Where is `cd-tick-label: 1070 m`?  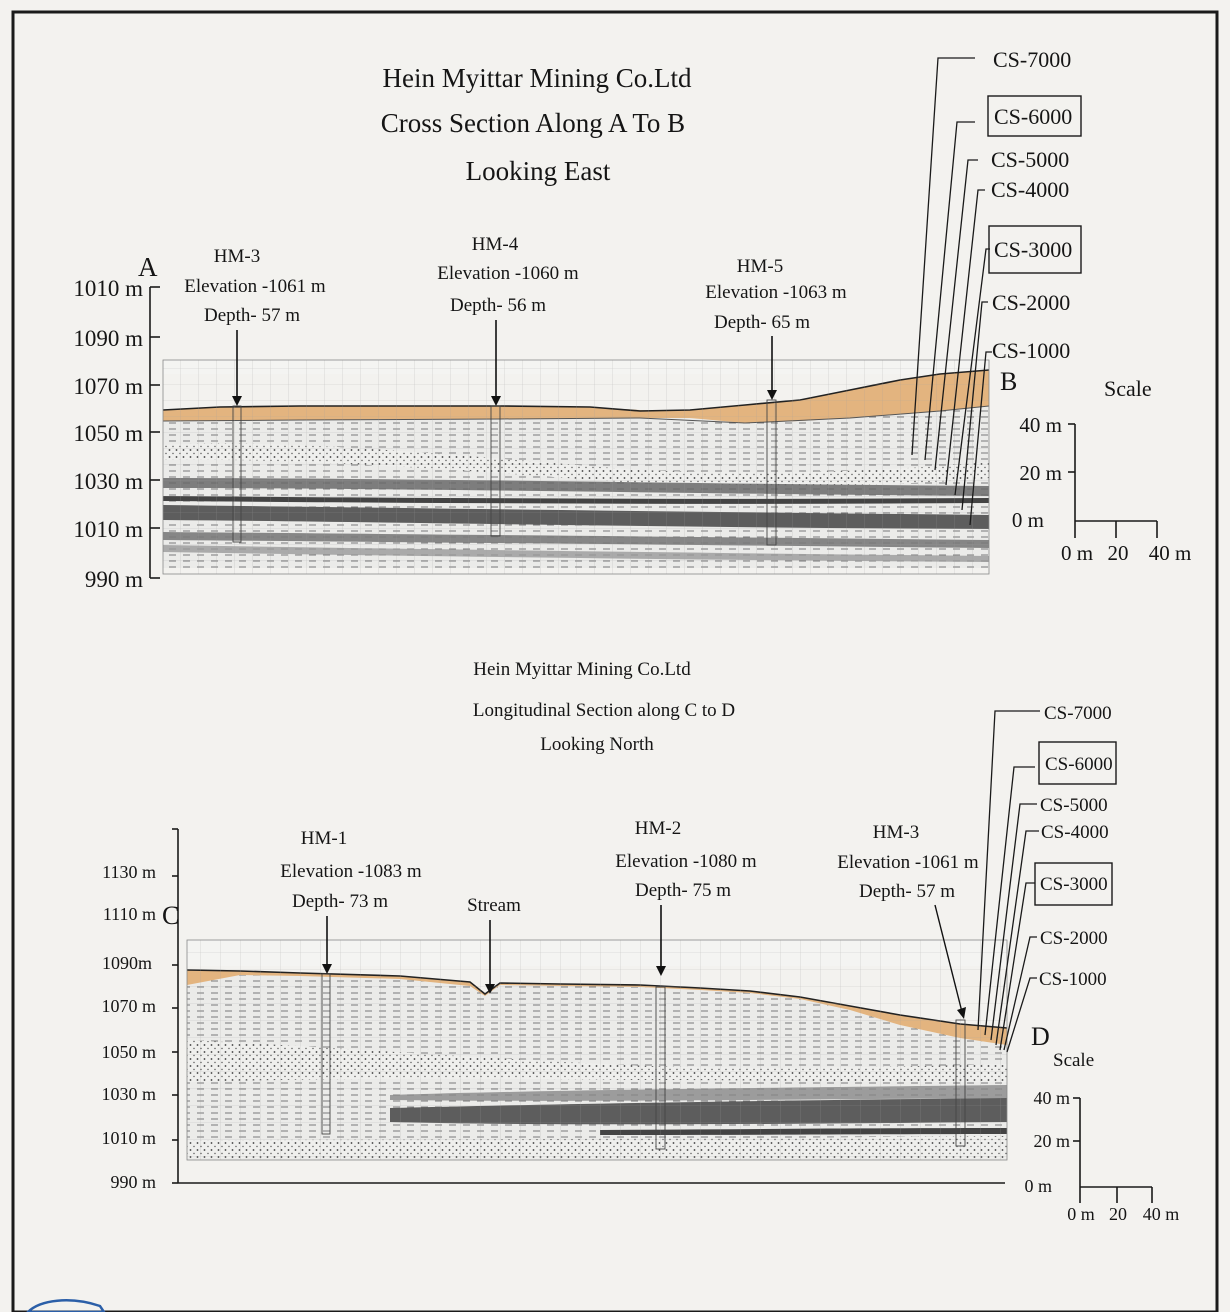 cd-tick-label: 1070 m is located at coordinates (128, 1006).